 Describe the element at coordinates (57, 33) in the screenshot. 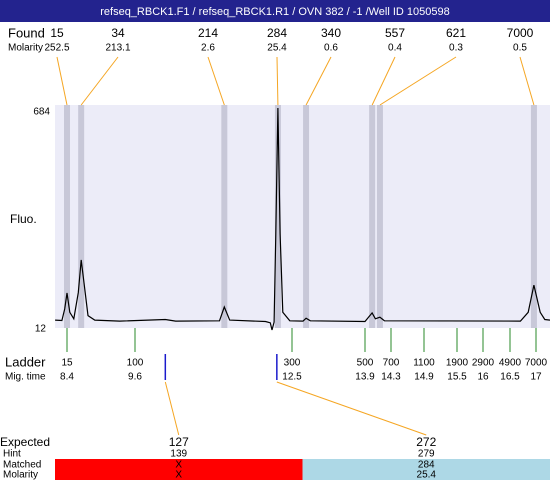

I see `found-size: 15` at that location.